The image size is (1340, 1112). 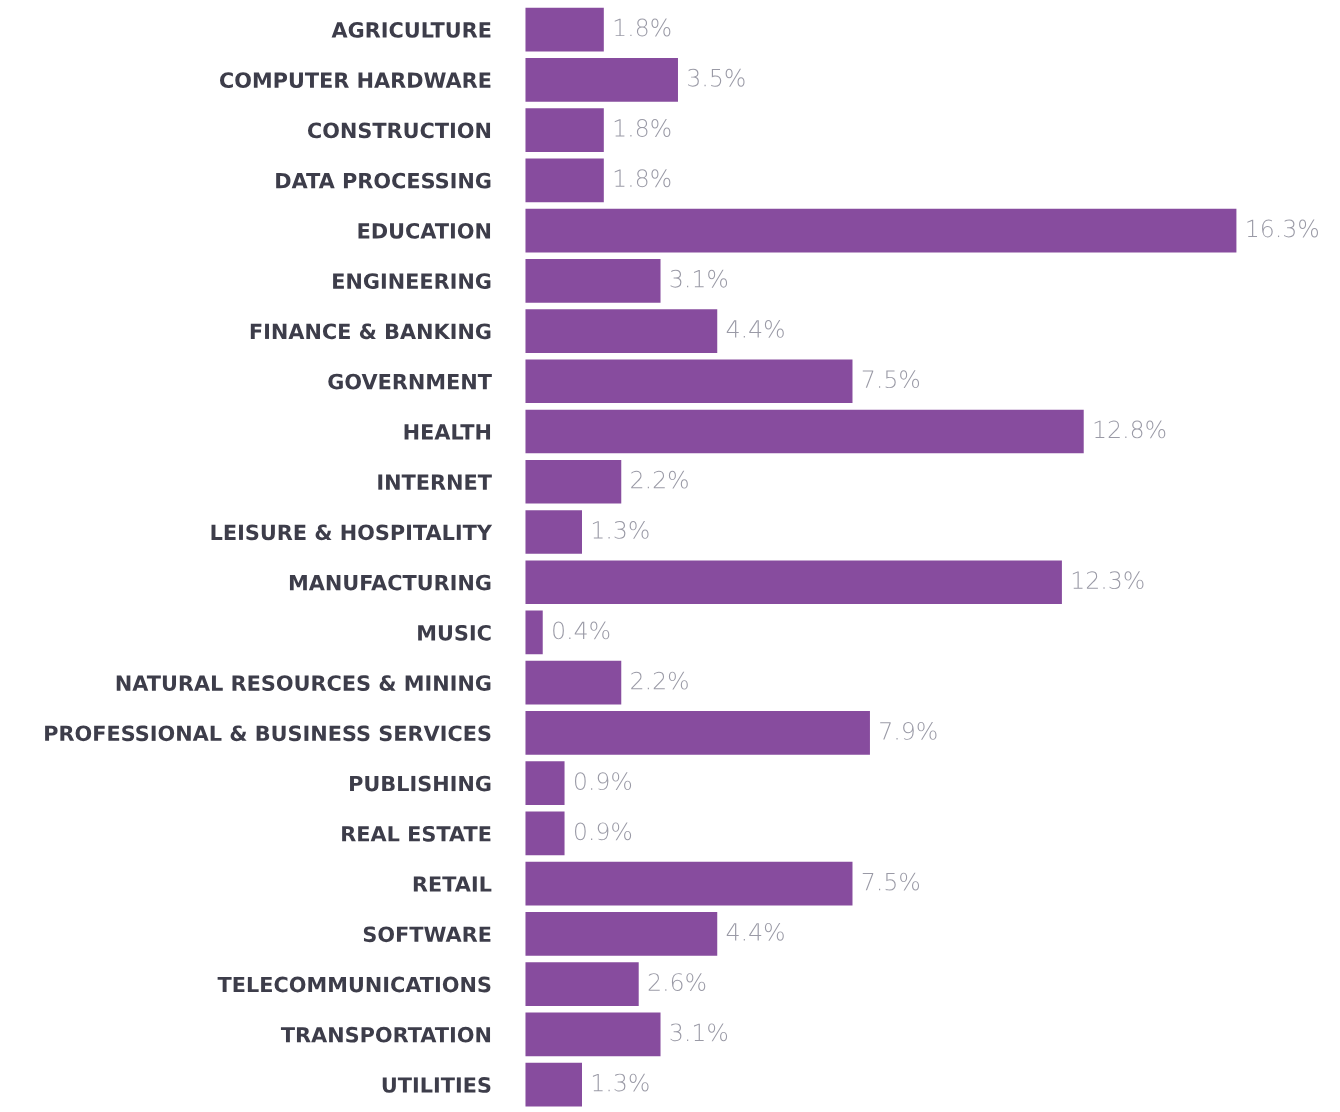 I want to click on y-tick-label: PUBLISHING, so click(x=420, y=783).